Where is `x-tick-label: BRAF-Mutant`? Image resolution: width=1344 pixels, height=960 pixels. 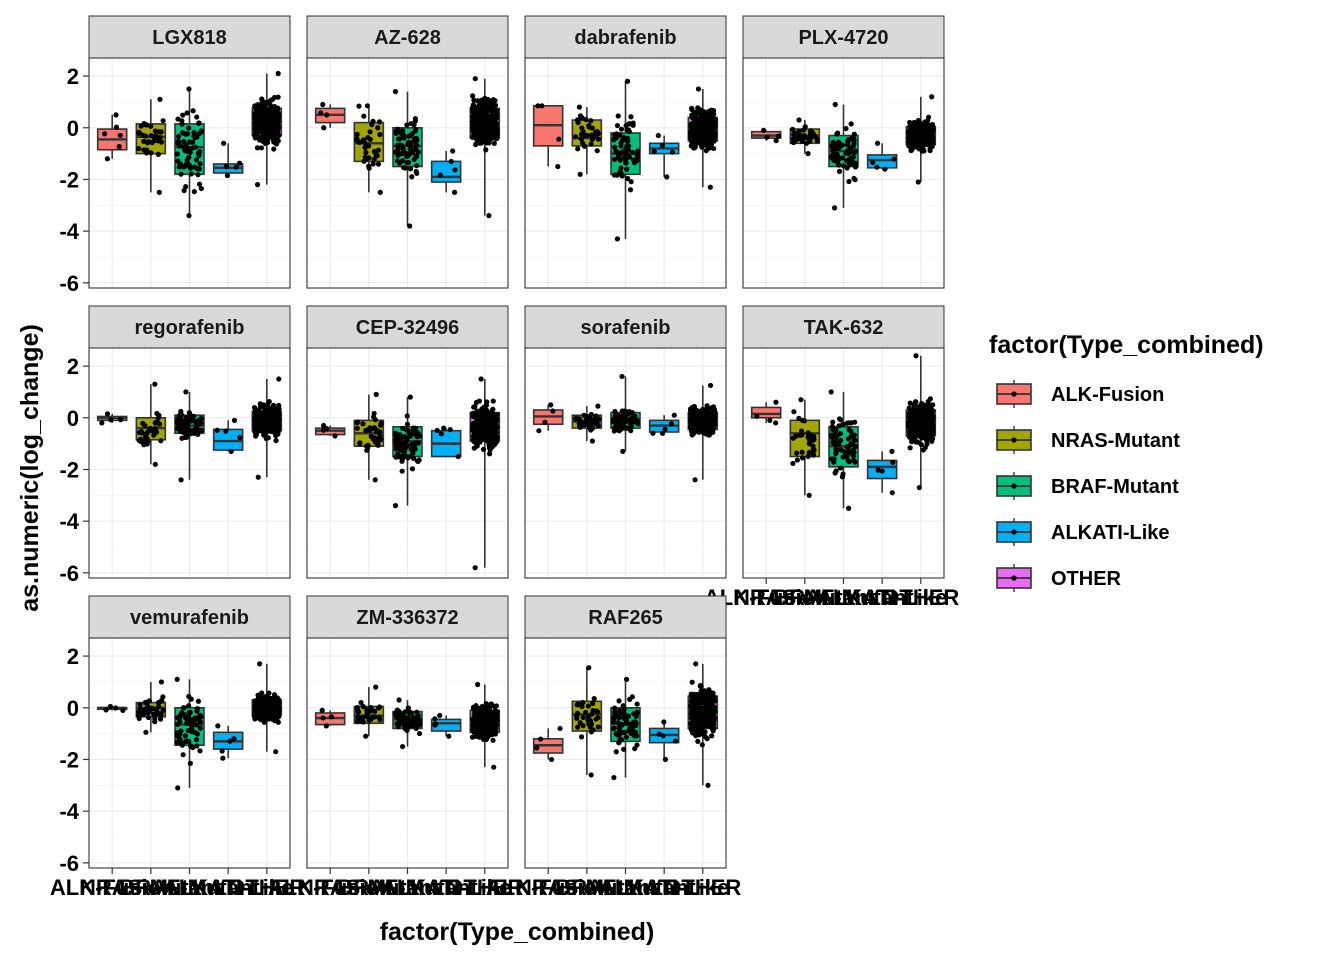 x-tick-label: BRAF-Mutant is located at coordinates (189, 887).